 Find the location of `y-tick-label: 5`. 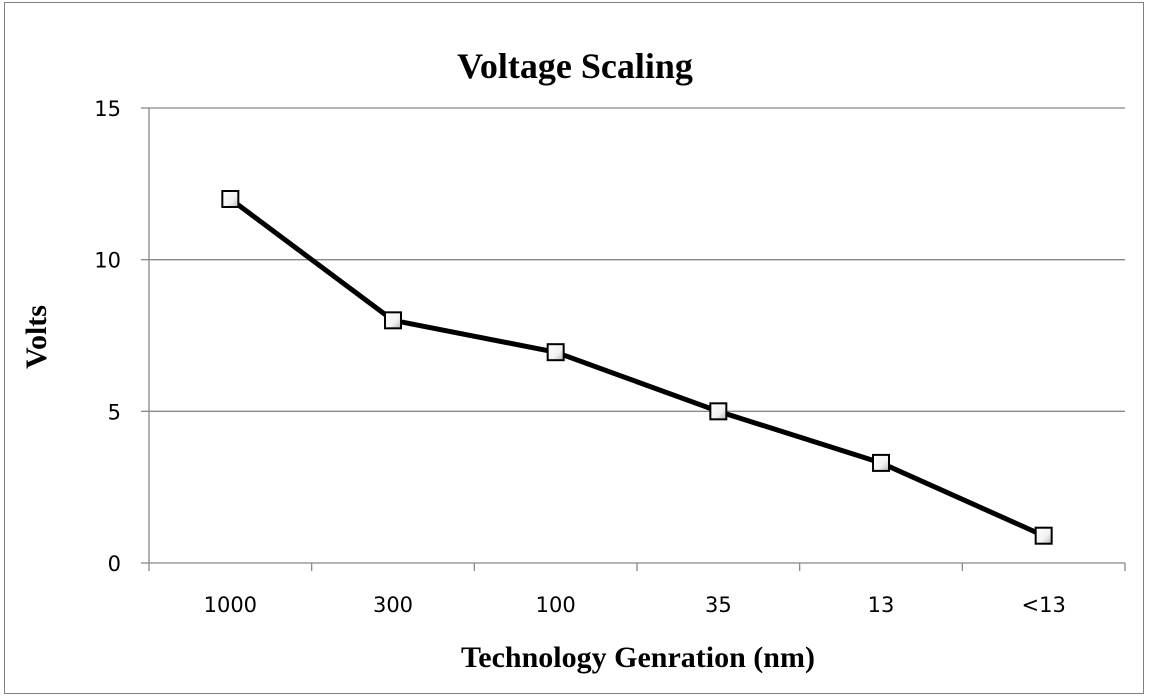

y-tick-label: 5 is located at coordinates (114, 412).